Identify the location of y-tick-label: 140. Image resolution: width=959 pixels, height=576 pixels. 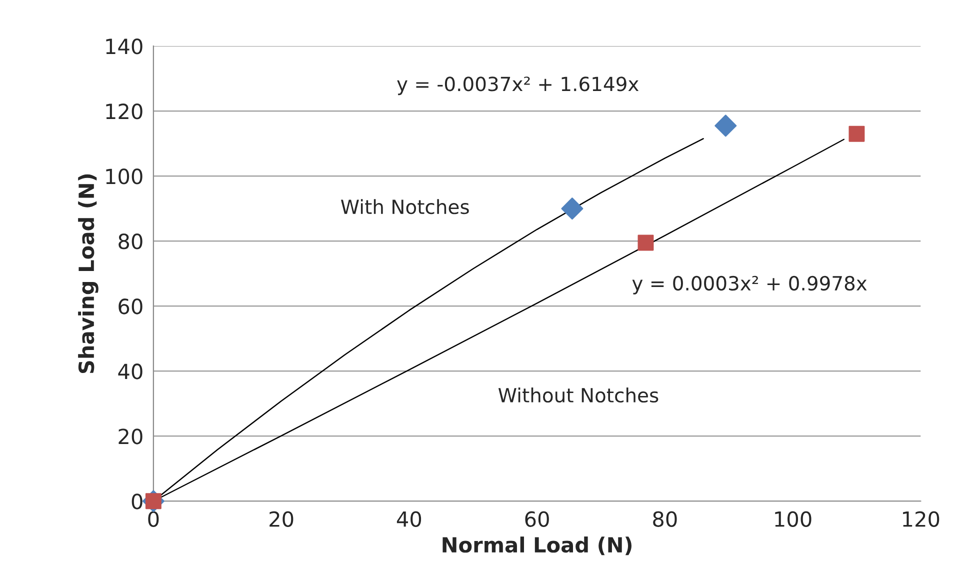
(124, 46).